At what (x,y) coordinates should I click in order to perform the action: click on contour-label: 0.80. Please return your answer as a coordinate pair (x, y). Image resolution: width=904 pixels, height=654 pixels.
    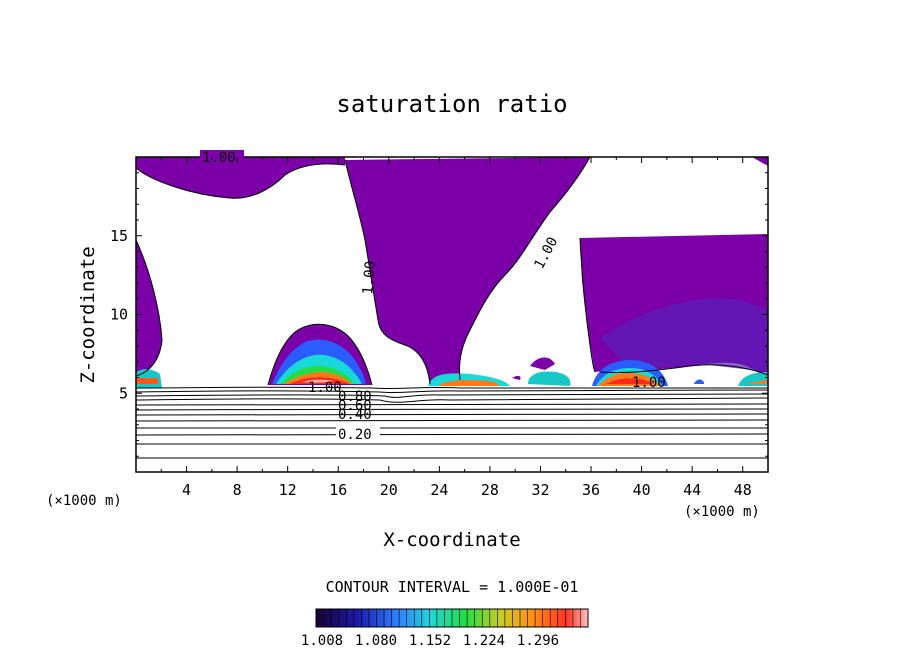
    Looking at the image, I should click on (355, 397).